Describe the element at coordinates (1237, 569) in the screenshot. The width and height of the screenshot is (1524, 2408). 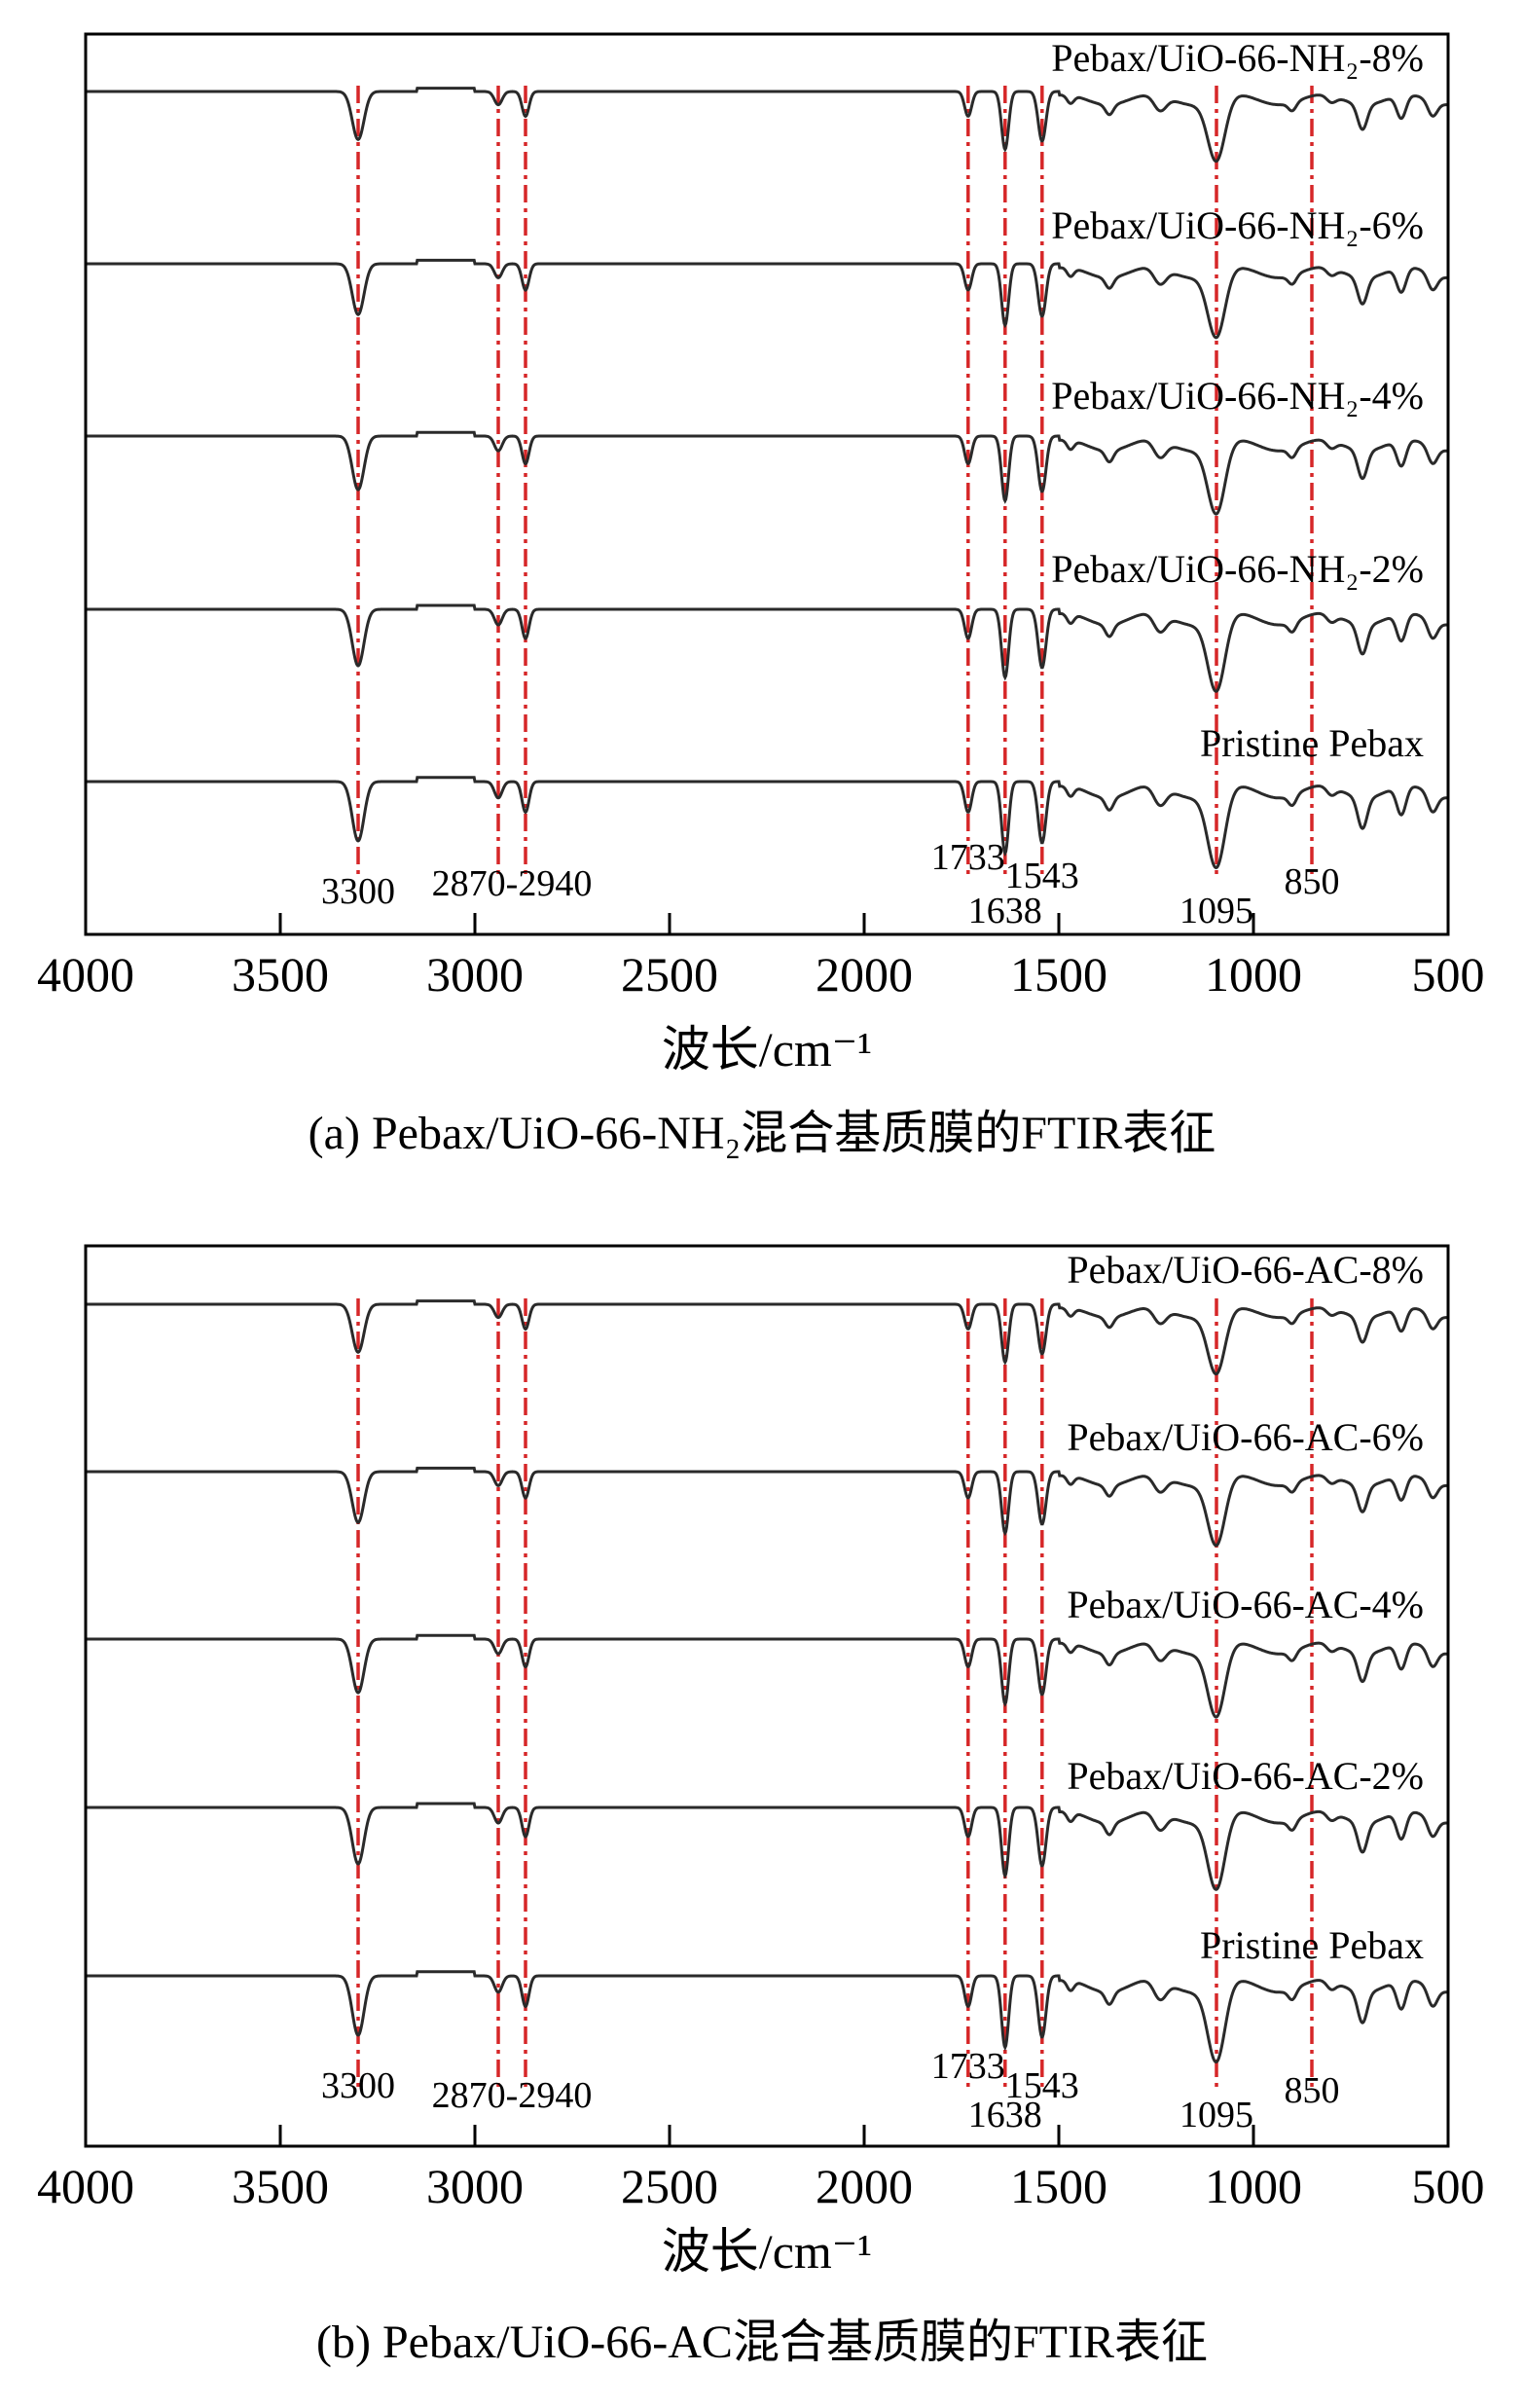
I see `series-label-4: Pebax/UiO-66-NH₂-2%` at that location.